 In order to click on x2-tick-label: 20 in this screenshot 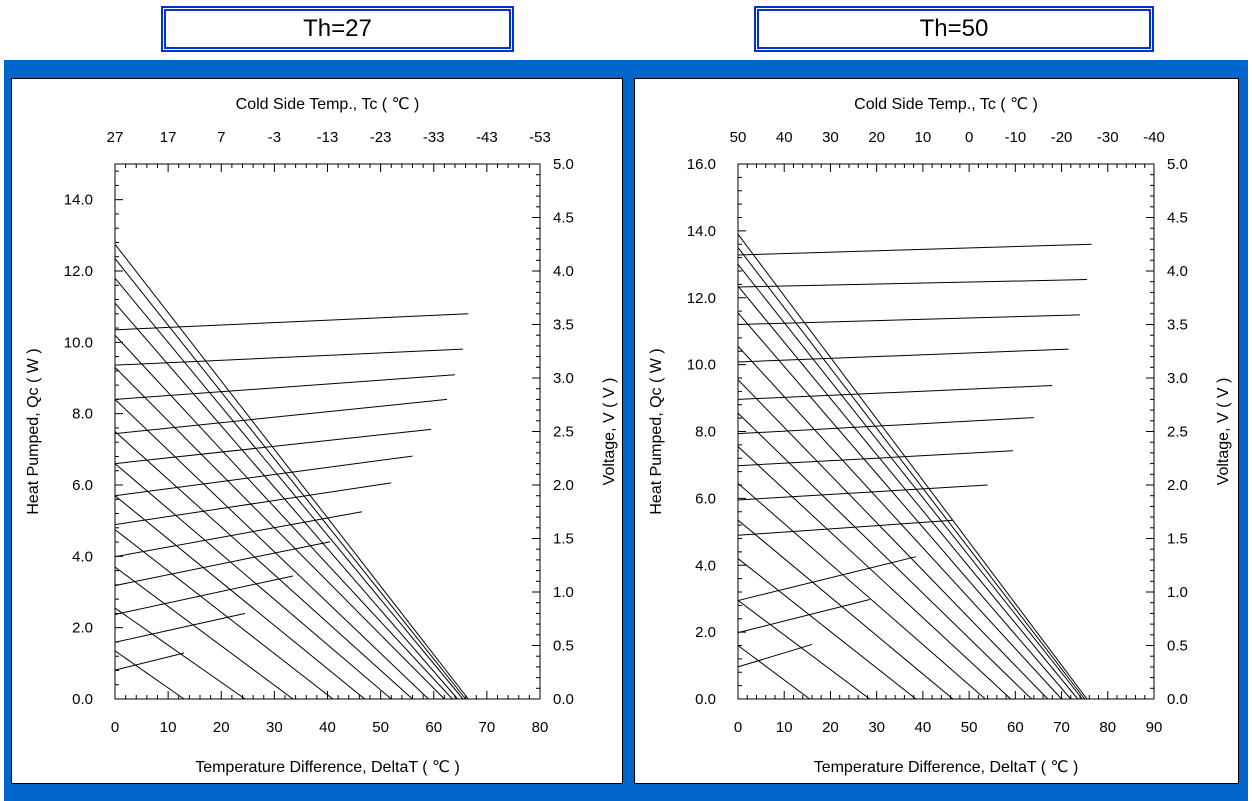, I will do `click(876, 137)`.